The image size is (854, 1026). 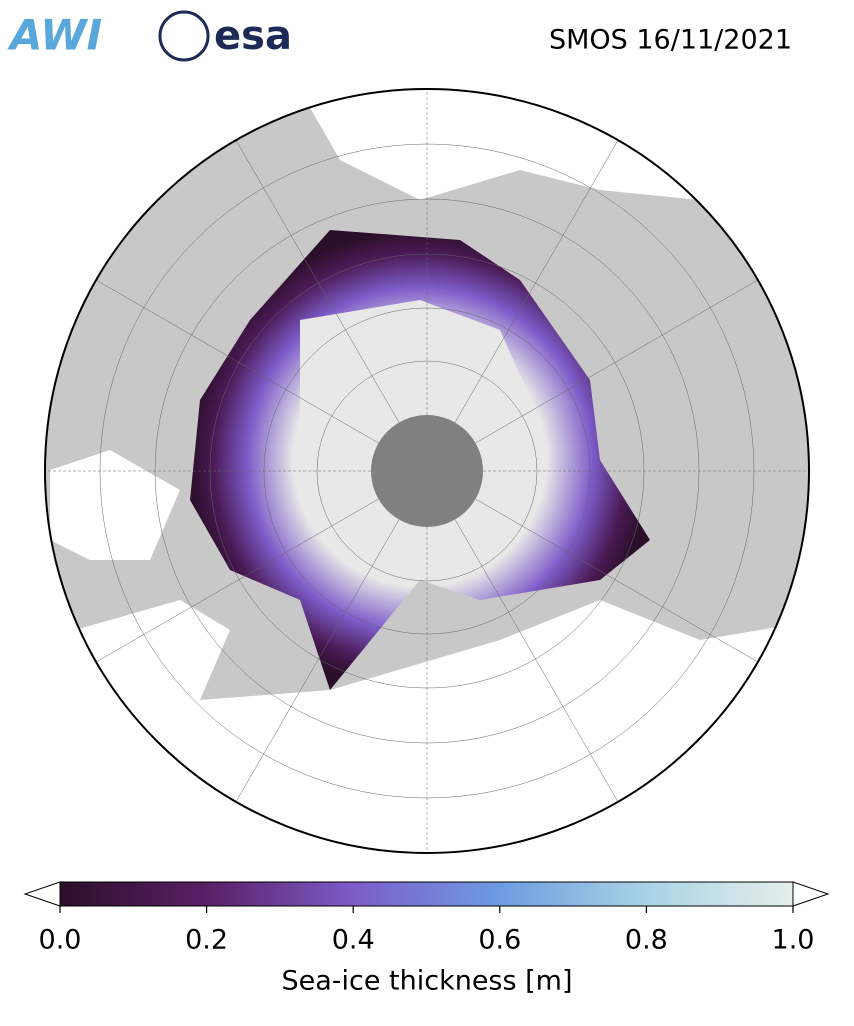 I want to click on colorbar-tick-label: 0.2, so click(x=206, y=940).